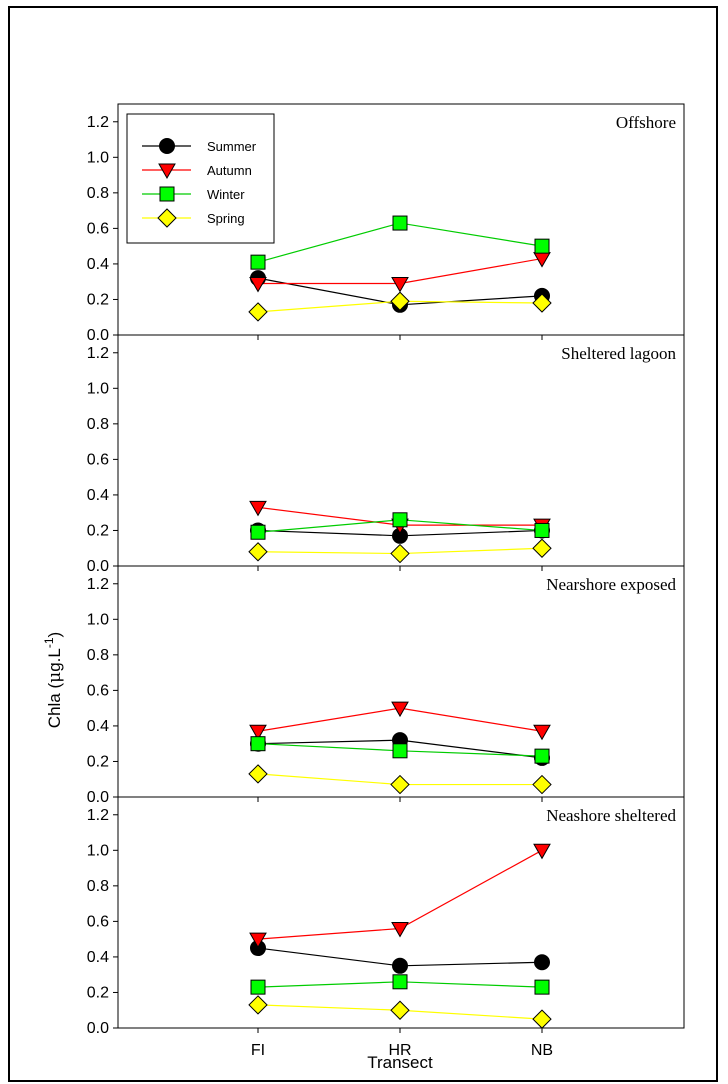 Image resolution: width=728 pixels, height=1084 pixels. I want to click on x-tick-label: HR, so click(399, 1050).